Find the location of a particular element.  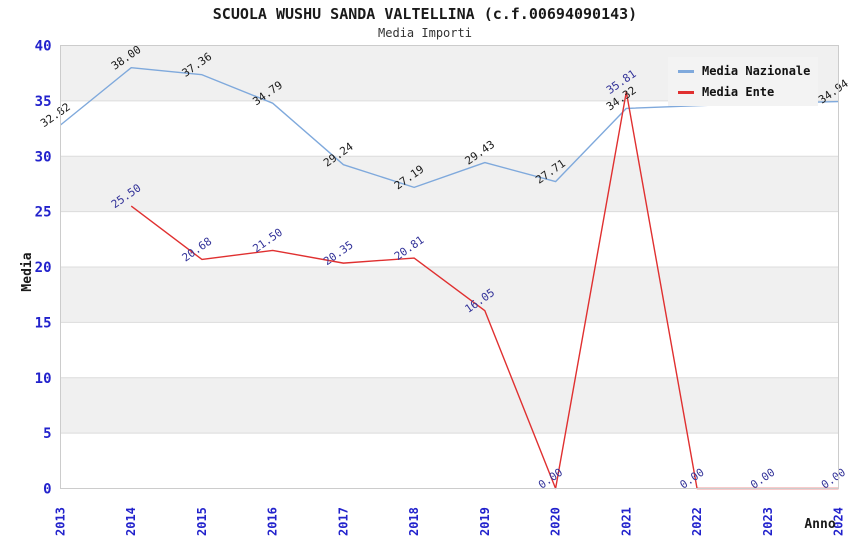

y-tick-label: 25 is located at coordinates (43, 213).